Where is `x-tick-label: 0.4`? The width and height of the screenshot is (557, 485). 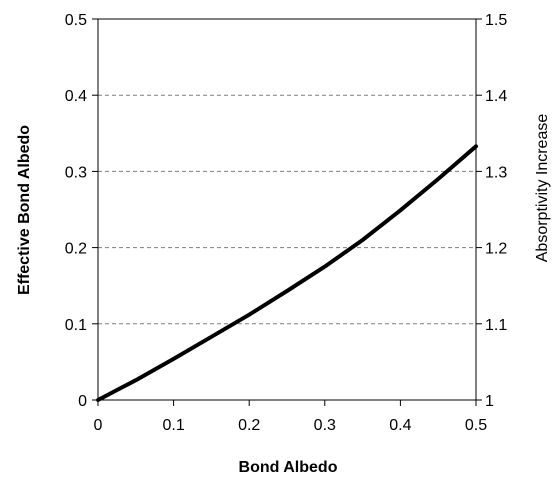
x-tick-label: 0.4 is located at coordinates (400, 425).